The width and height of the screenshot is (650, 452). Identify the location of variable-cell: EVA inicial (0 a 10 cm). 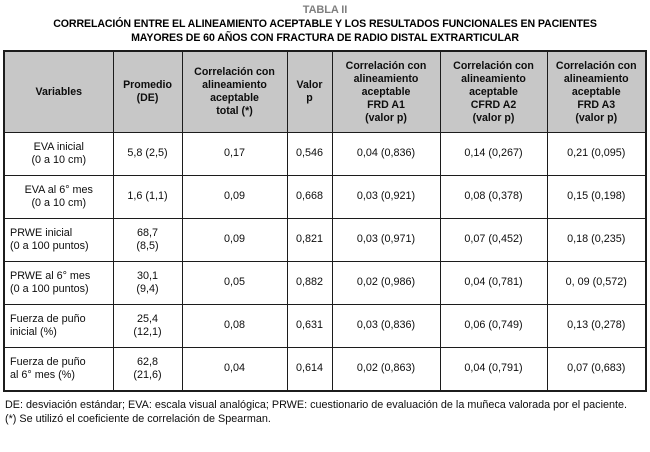
(58, 154).